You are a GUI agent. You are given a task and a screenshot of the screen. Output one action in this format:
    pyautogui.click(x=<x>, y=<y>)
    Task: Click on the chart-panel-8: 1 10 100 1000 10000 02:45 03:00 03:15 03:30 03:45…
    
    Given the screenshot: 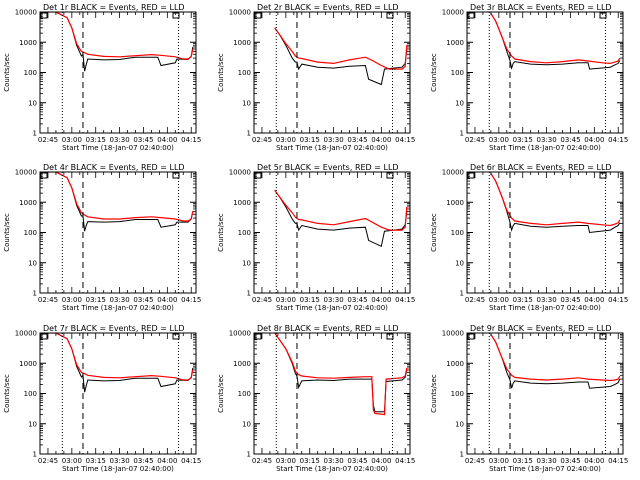 What is the action you would take?
    pyautogui.click(x=316, y=398)
    